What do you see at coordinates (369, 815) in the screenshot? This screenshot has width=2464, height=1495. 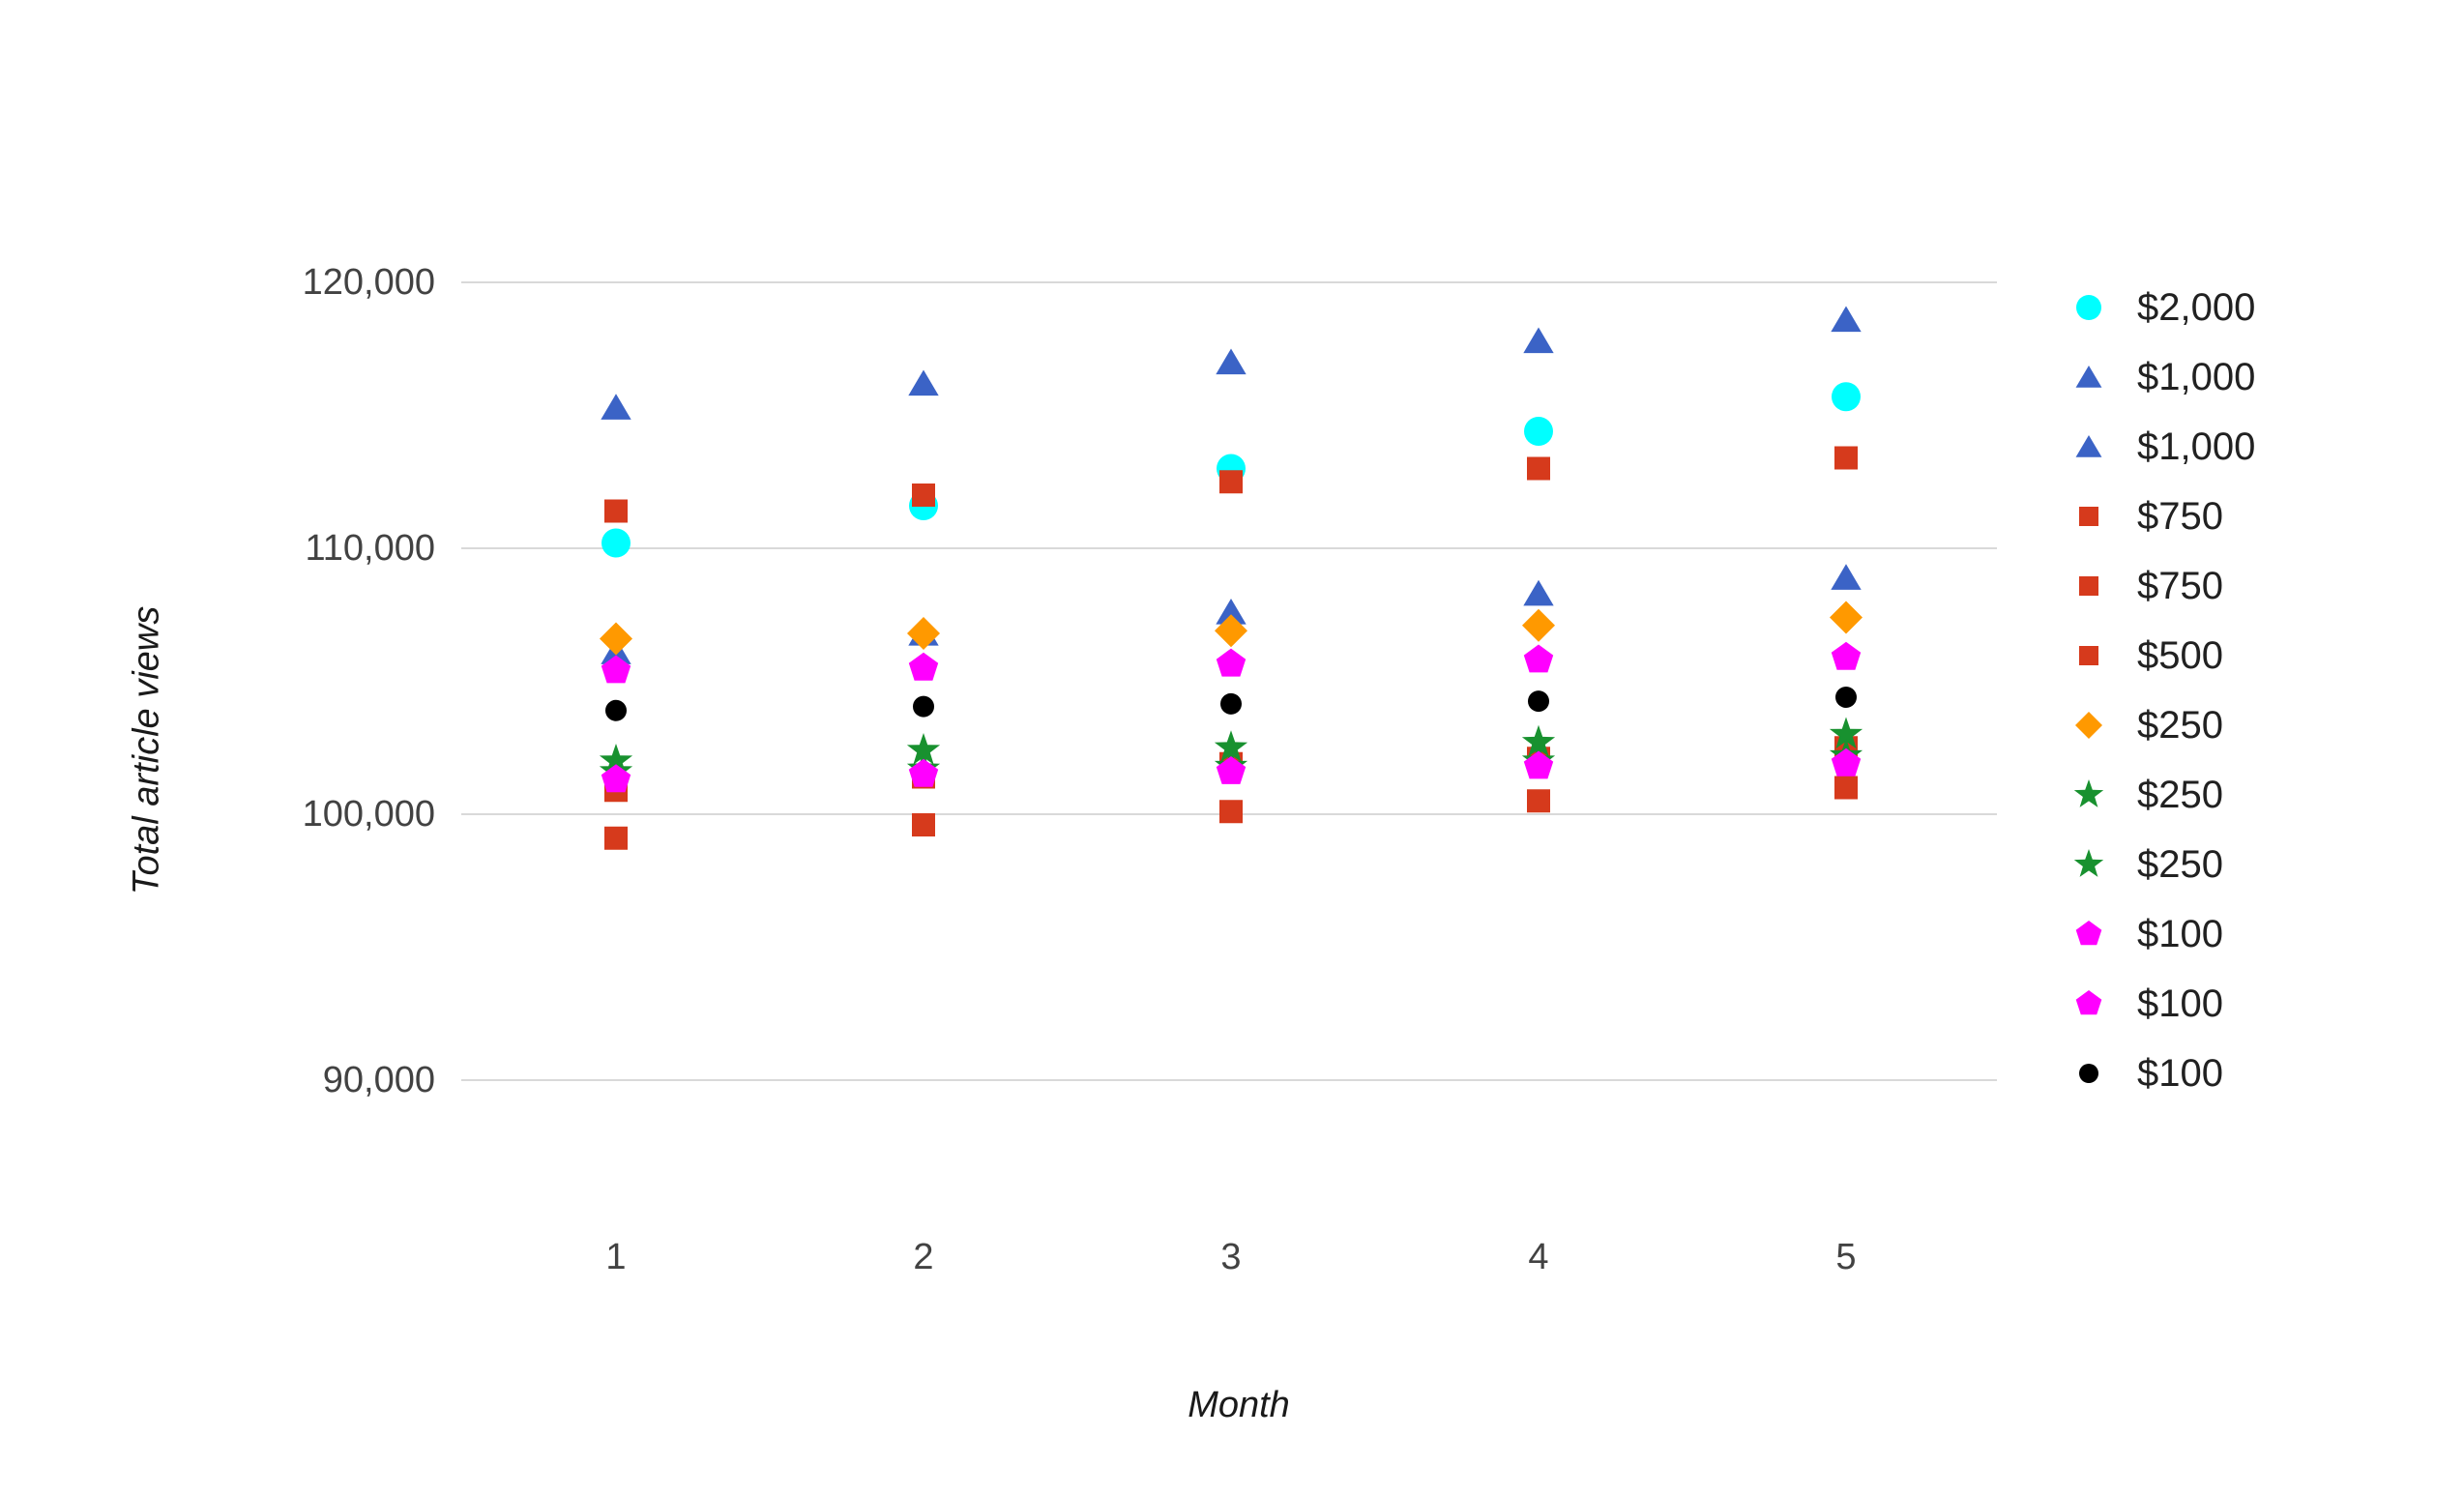 I see `y-tick-label: 100,000` at bounding box center [369, 815].